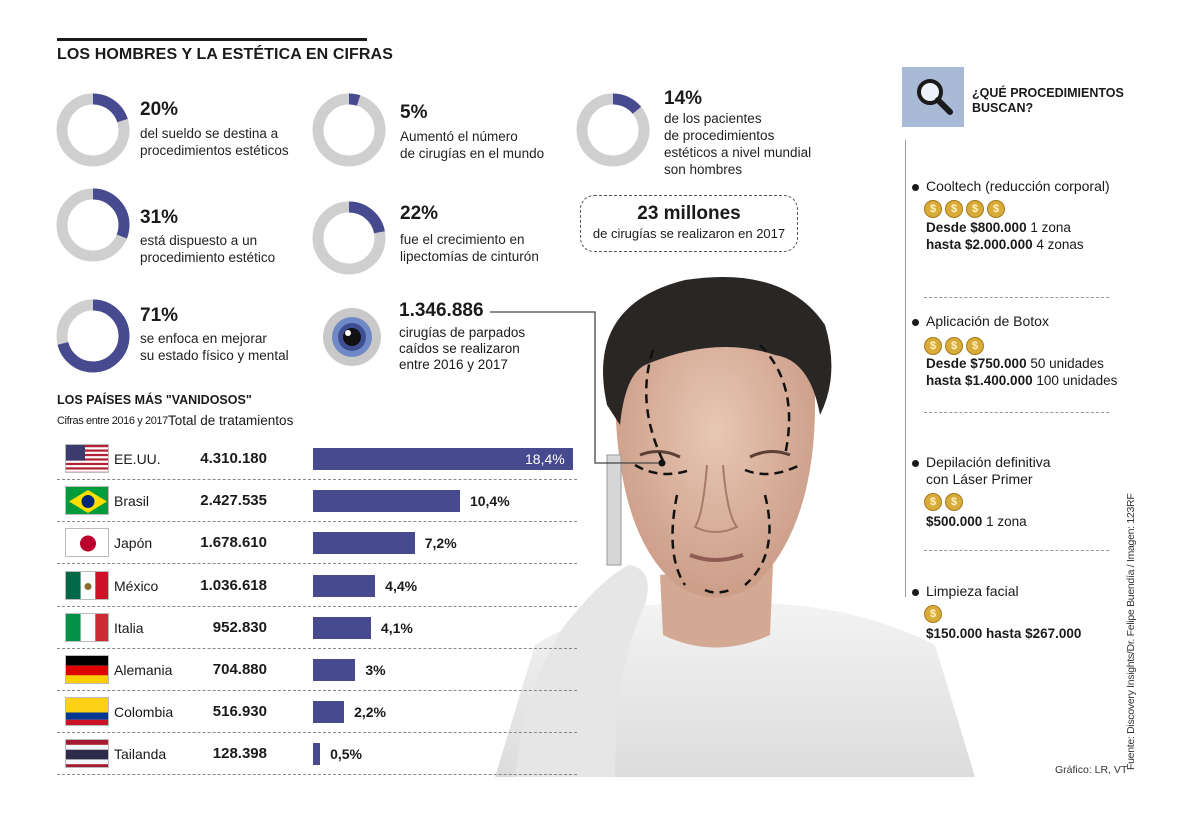 This screenshot has width=1200, height=813. Describe the element at coordinates (212, 39) in the screenshot. I see `title-rule` at that location.